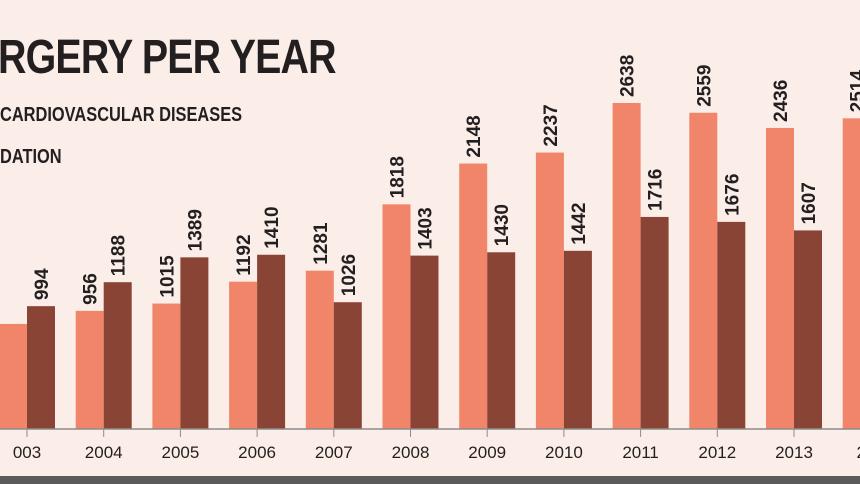 This screenshot has width=860, height=484. I want to click on x-tick-label-3: 2006, so click(257, 452).